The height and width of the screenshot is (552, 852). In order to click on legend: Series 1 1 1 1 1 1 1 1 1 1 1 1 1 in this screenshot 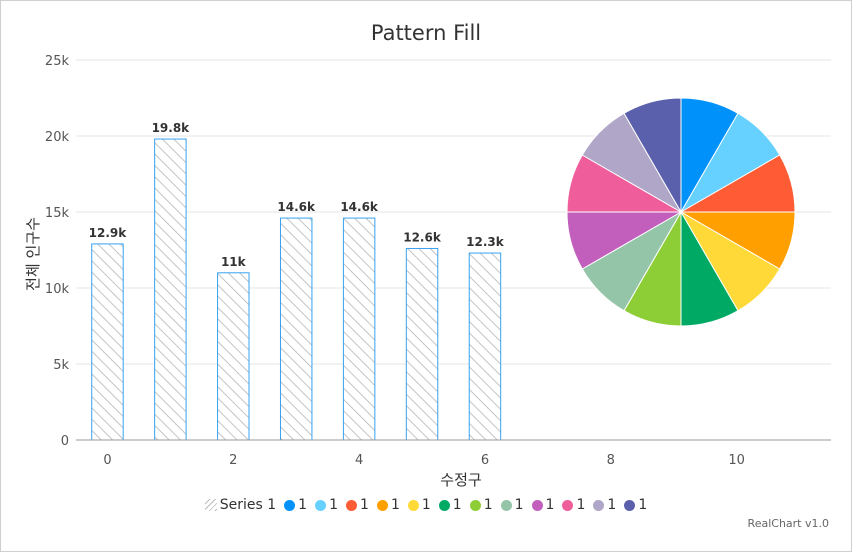, I will do `click(426, 505)`.